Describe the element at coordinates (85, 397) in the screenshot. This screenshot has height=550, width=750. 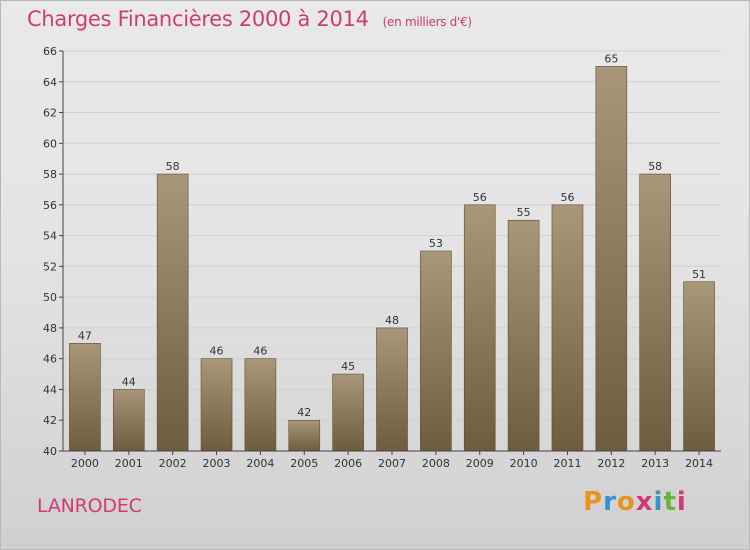
I see `bar-2000` at that location.